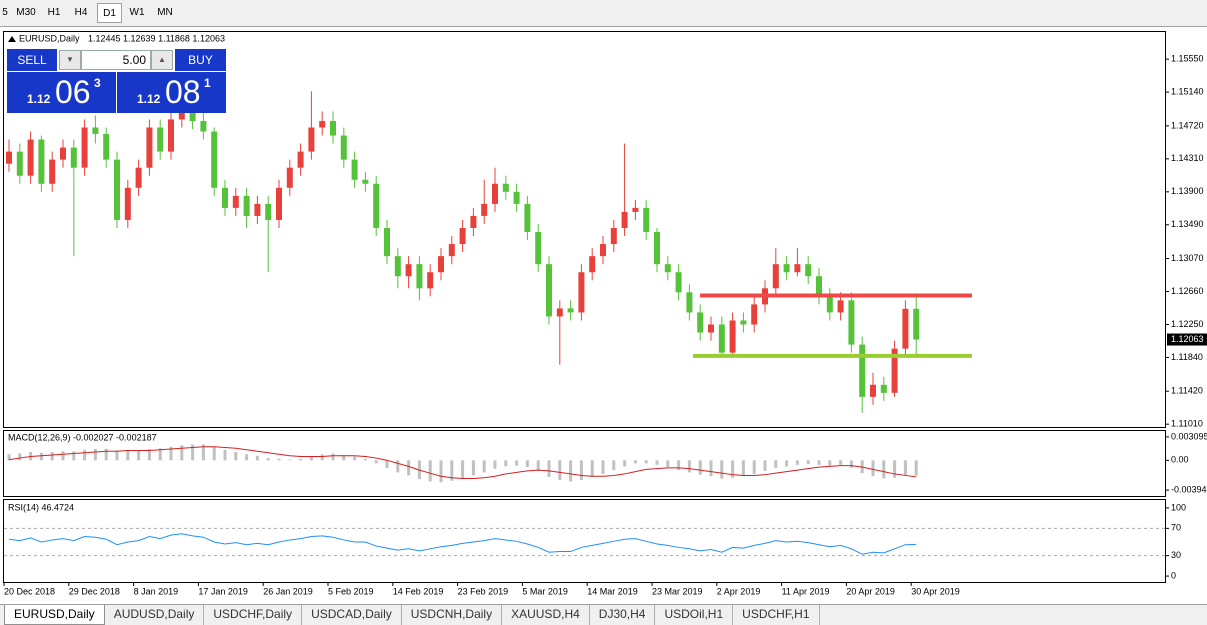  I want to click on lot-input: 5.00, so click(116, 60).